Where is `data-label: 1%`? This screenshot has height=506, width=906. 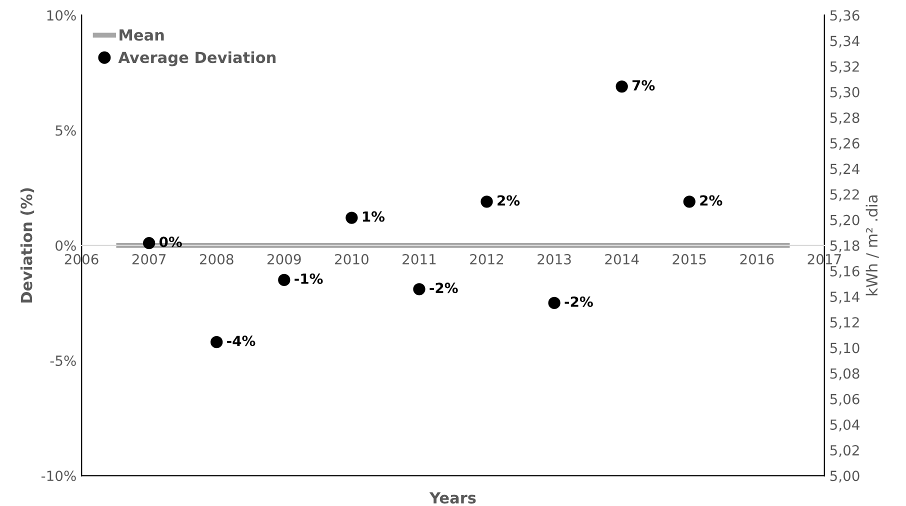
data-label: 1% is located at coordinates (373, 216).